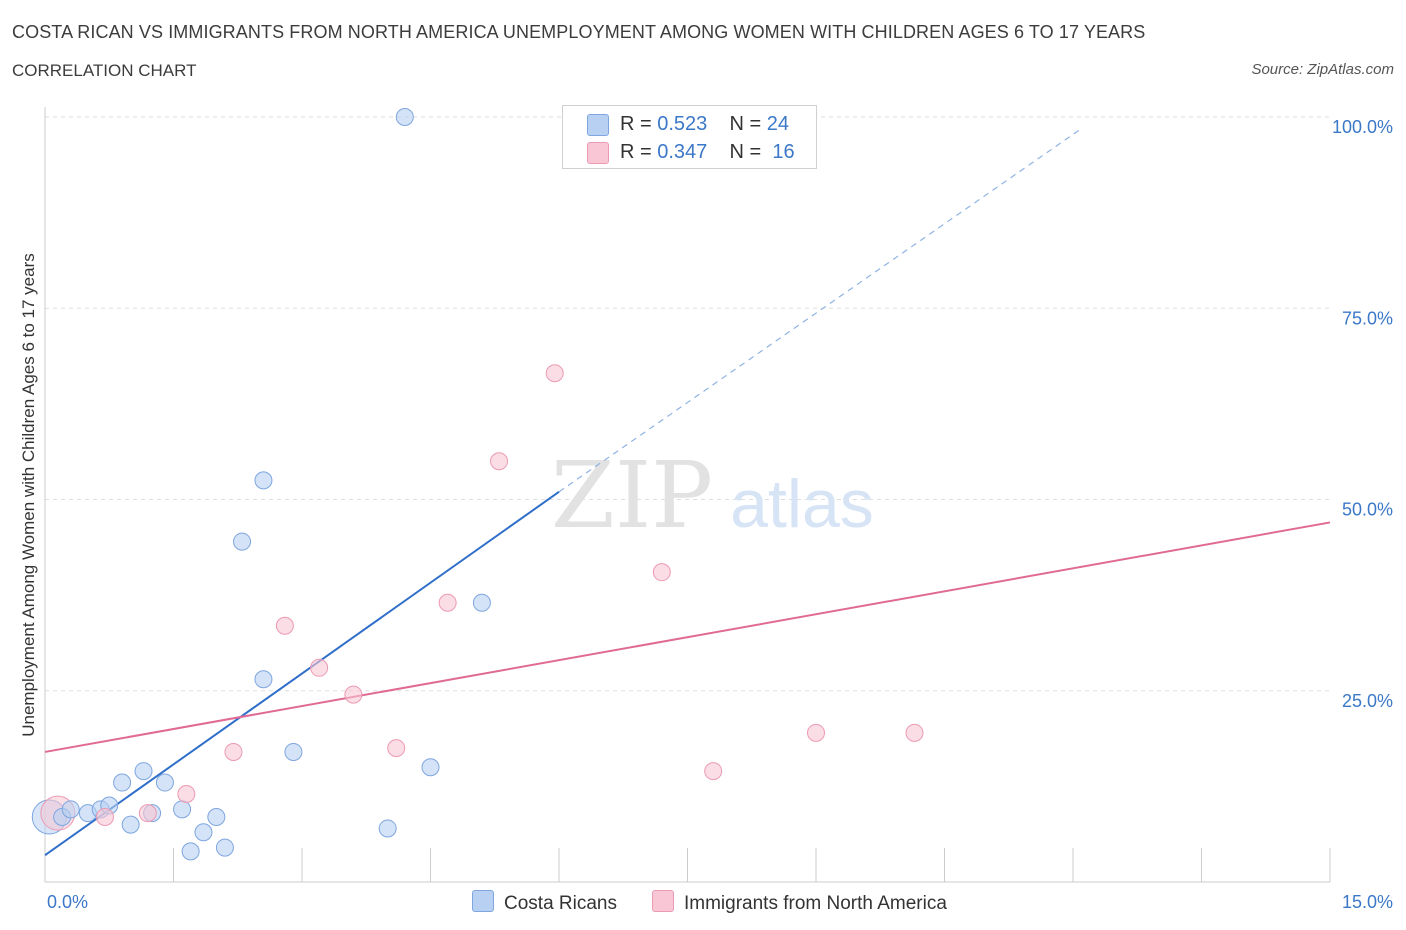  Describe the element at coordinates (1367, 701) in the screenshot. I see `y-tick-label: 25.0%` at that location.